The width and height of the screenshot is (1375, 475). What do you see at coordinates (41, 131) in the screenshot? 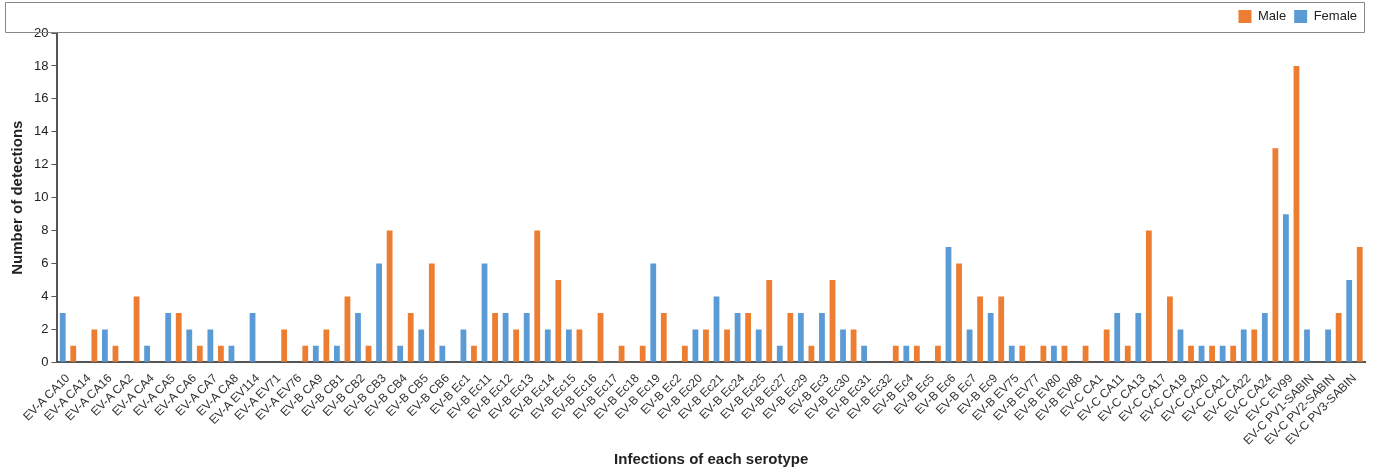
I see `y-tick-label: 14` at bounding box center [41, 131].